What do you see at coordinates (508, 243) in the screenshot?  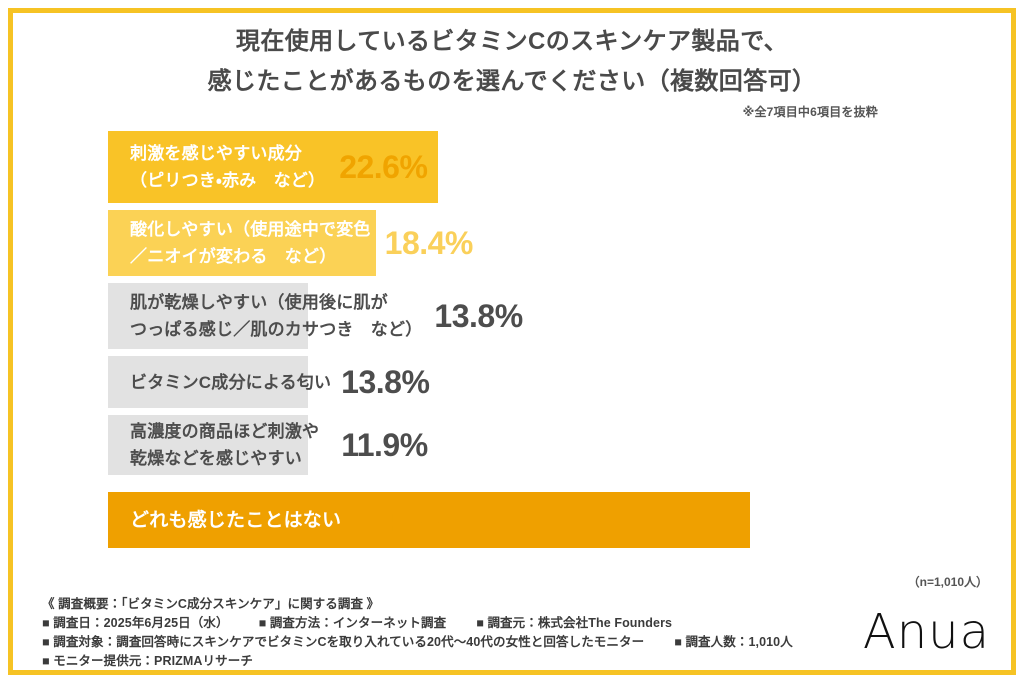 I see `table-row: 酸化しやすい（使用途中で変色 ／ニオイが変わる など） 18.4%` at bounding box center [508, 243].